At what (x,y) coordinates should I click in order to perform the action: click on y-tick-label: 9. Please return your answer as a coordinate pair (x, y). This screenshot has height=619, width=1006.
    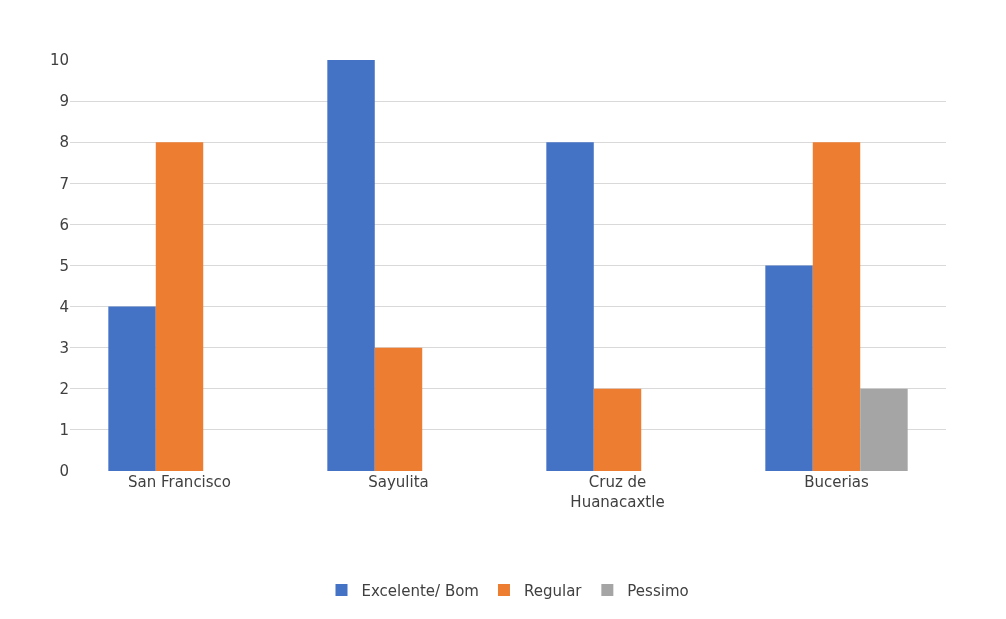
    Looking at the image, I should click on (64, 101).